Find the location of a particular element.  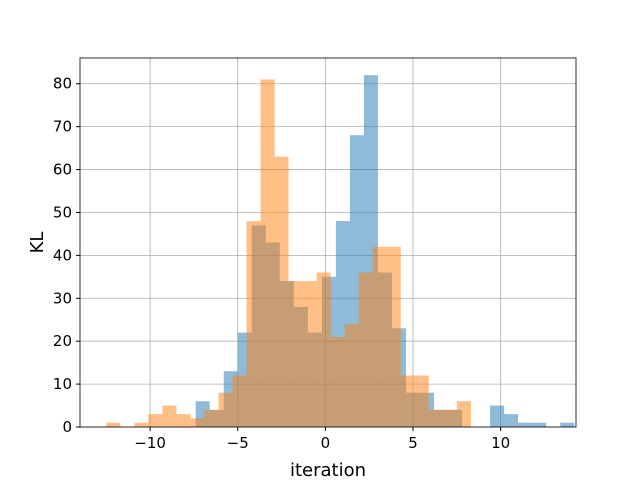

x-tick-label: −5 is located at coordinates (238, 443).